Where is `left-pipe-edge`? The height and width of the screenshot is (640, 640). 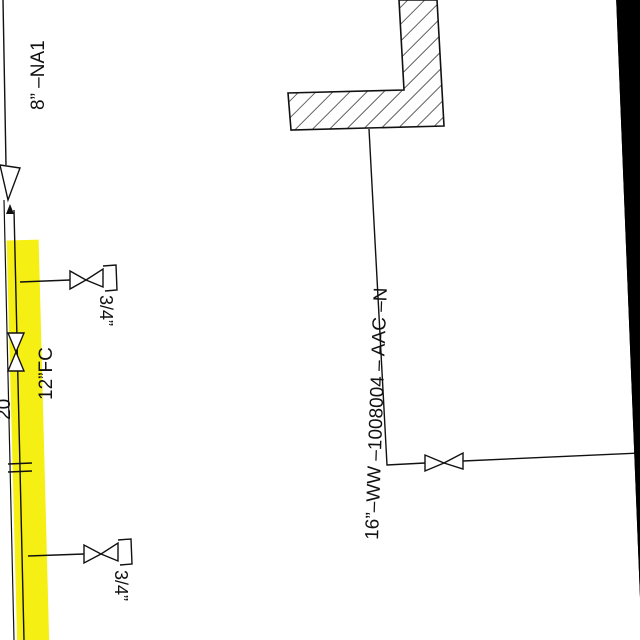
left-pipe-edge is located at coordinates (9, 419).